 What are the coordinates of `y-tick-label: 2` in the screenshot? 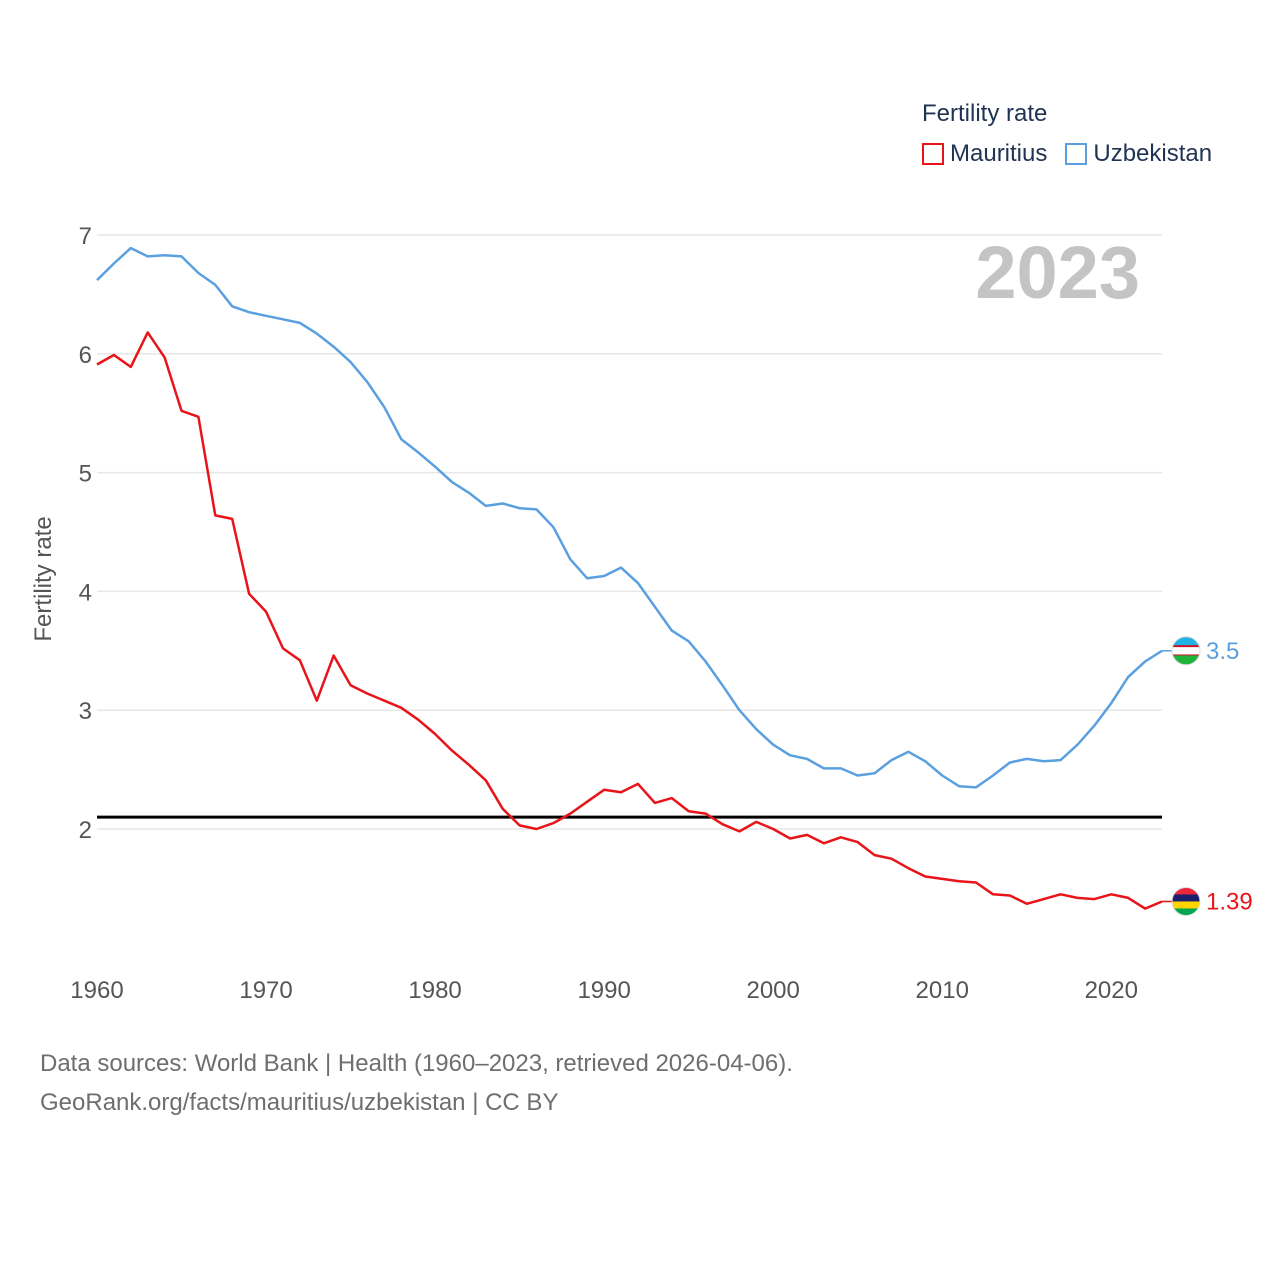 It's located at (85, 830).